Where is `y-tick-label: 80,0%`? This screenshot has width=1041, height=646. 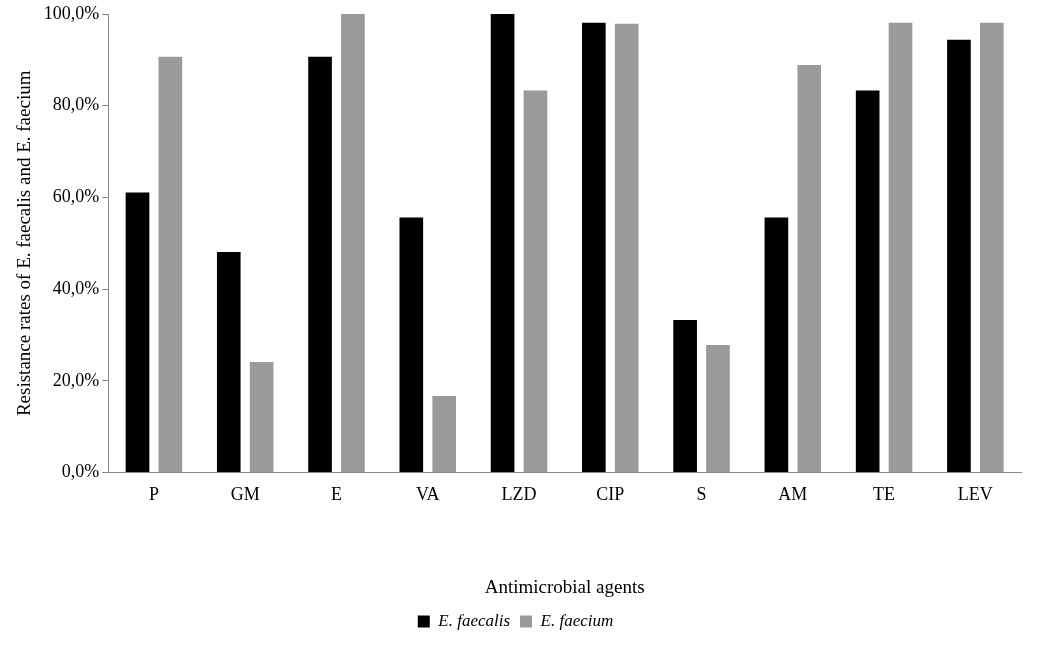
y-tick-label: 80,0% is located at coordinates (76, 104).